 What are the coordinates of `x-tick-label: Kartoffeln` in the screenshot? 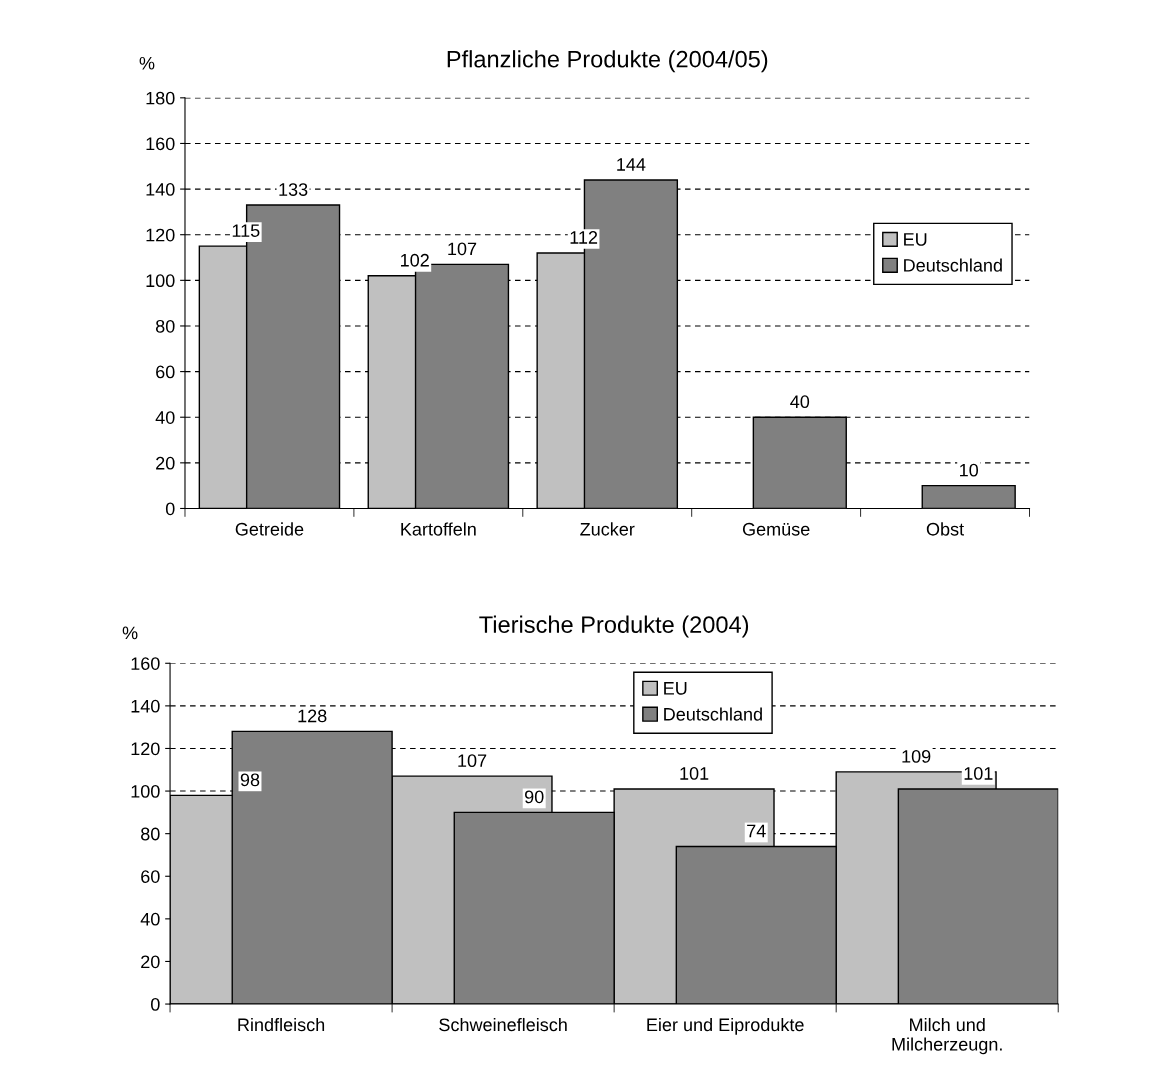 It's located at (438, 529).